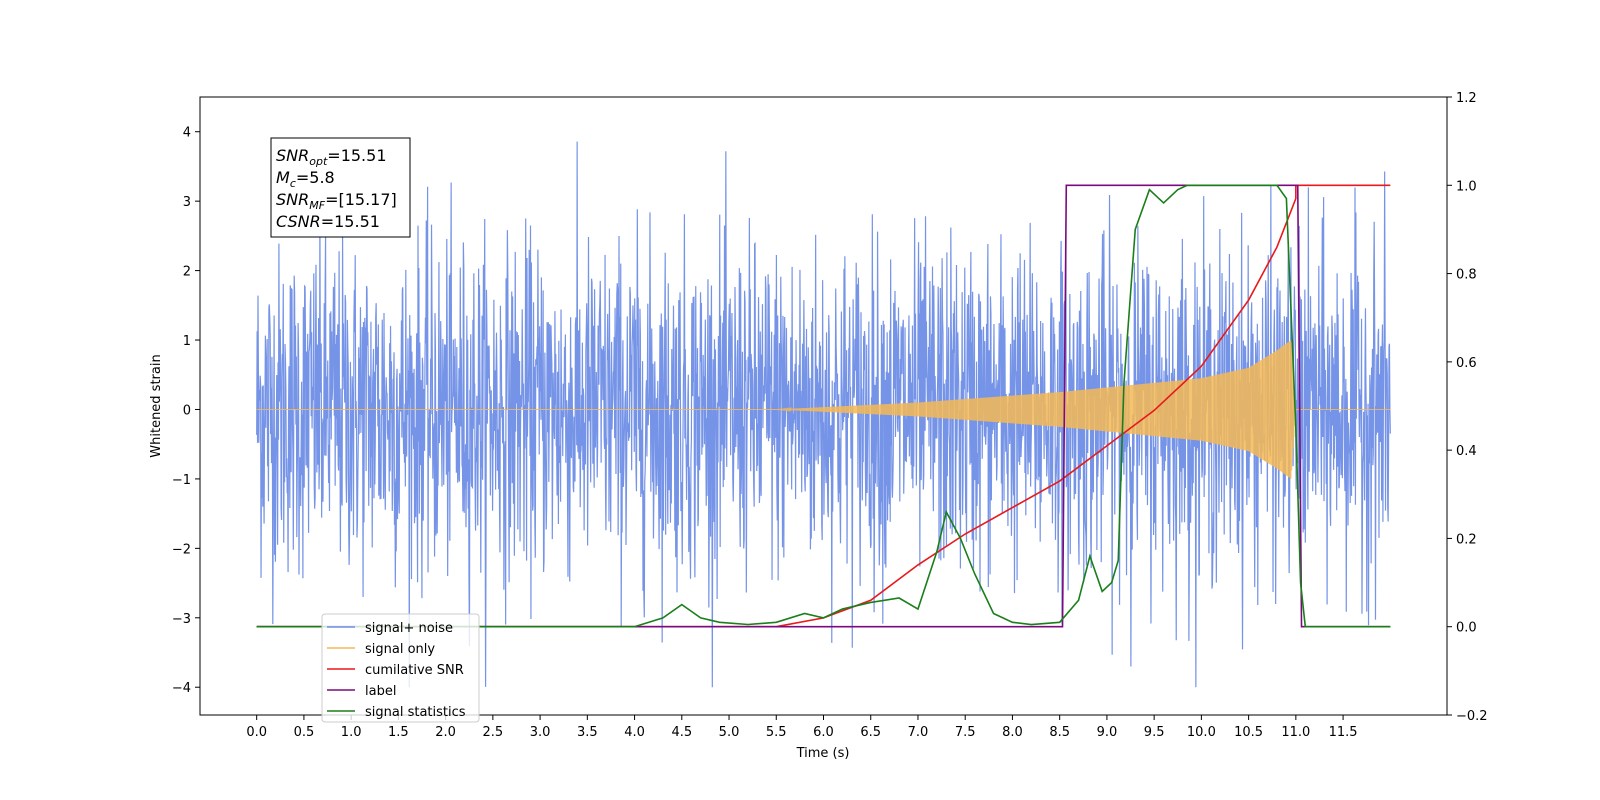 This screenshot has width=1600, height=800. What do you see at coordinates (1472, 716) in the screenshot?
I see `y-right-tick-label: −0.2` at bounding box center [1472, 716].